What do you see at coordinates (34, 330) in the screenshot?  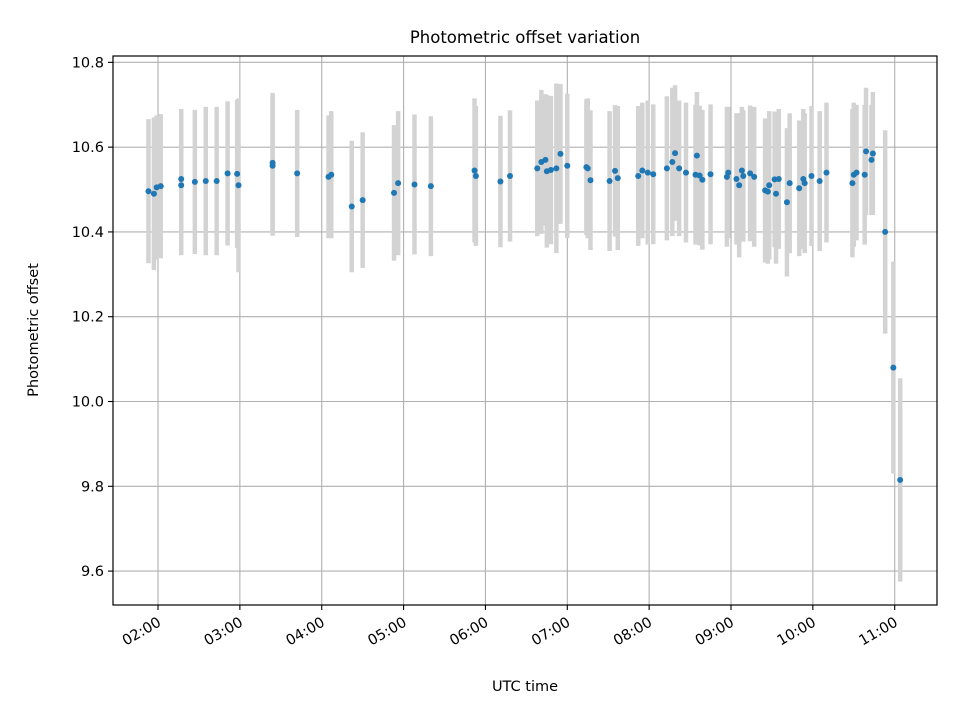 I see `y-axis-label: Photometric offset` at bounding box center [34, 330].